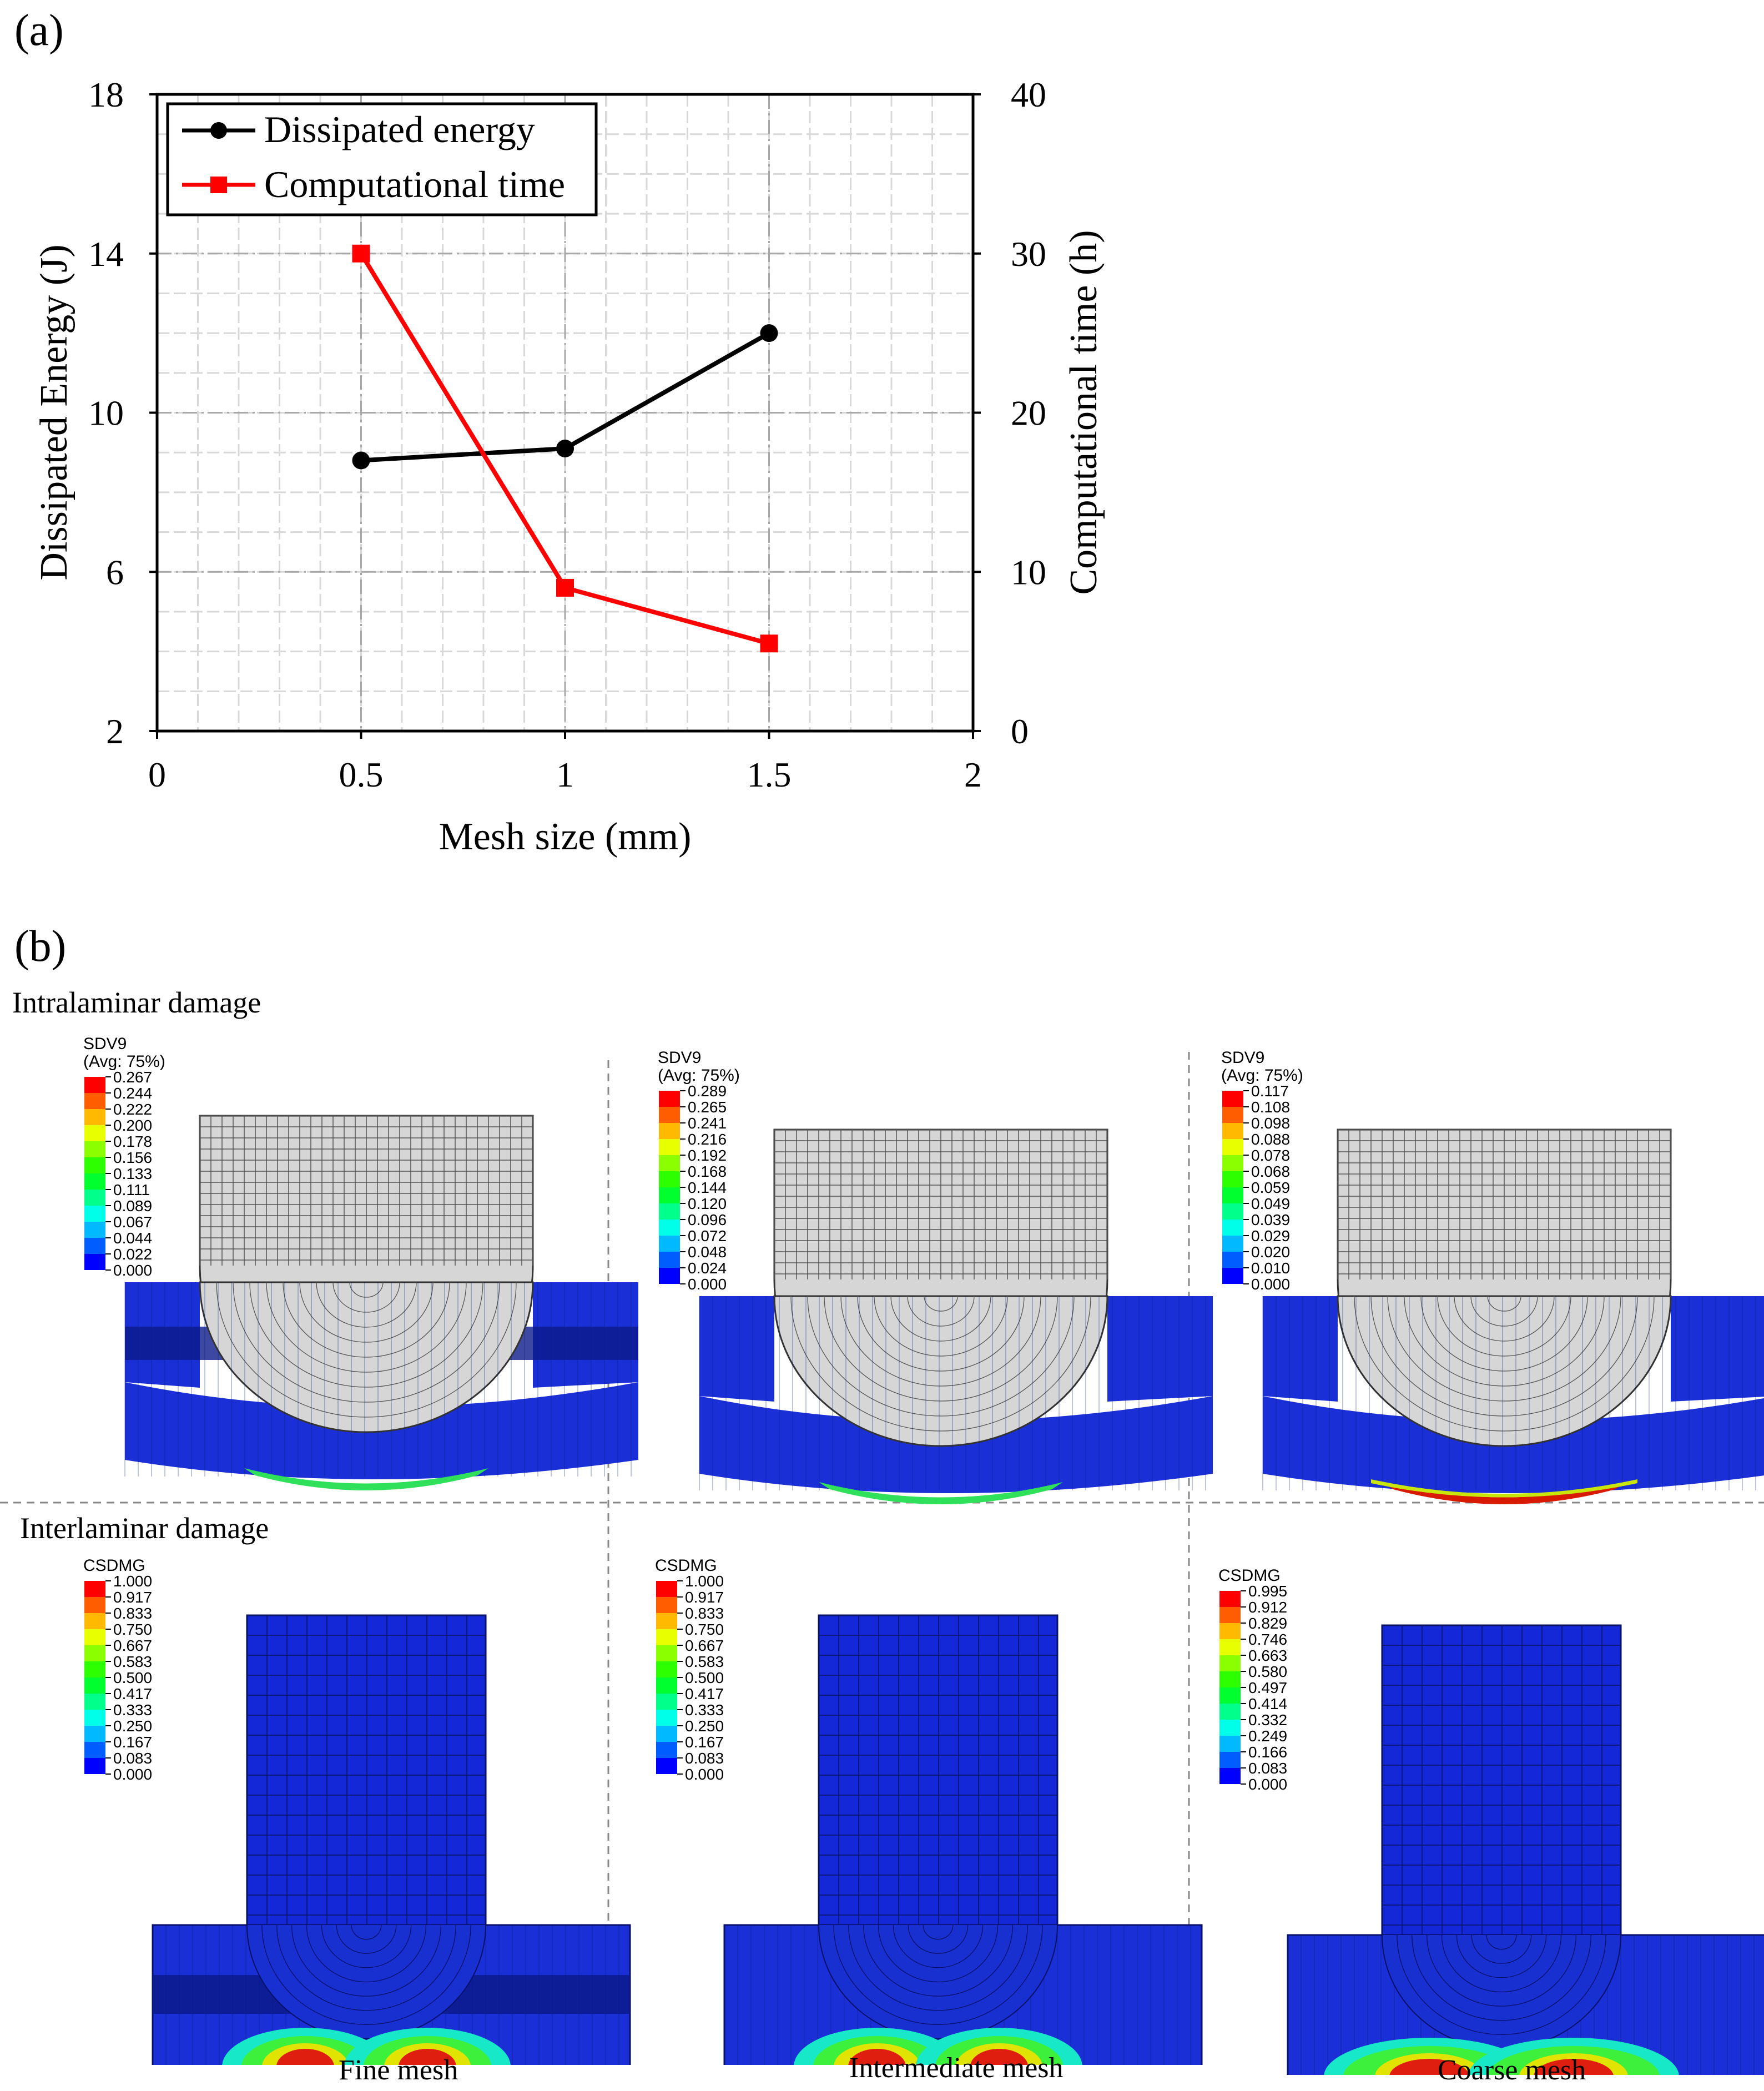  What do you see at coordinates (1267, 1591) in the screenshot?
I see `legend-tick-label: 0.995` at bounding box center [1267, 1591].